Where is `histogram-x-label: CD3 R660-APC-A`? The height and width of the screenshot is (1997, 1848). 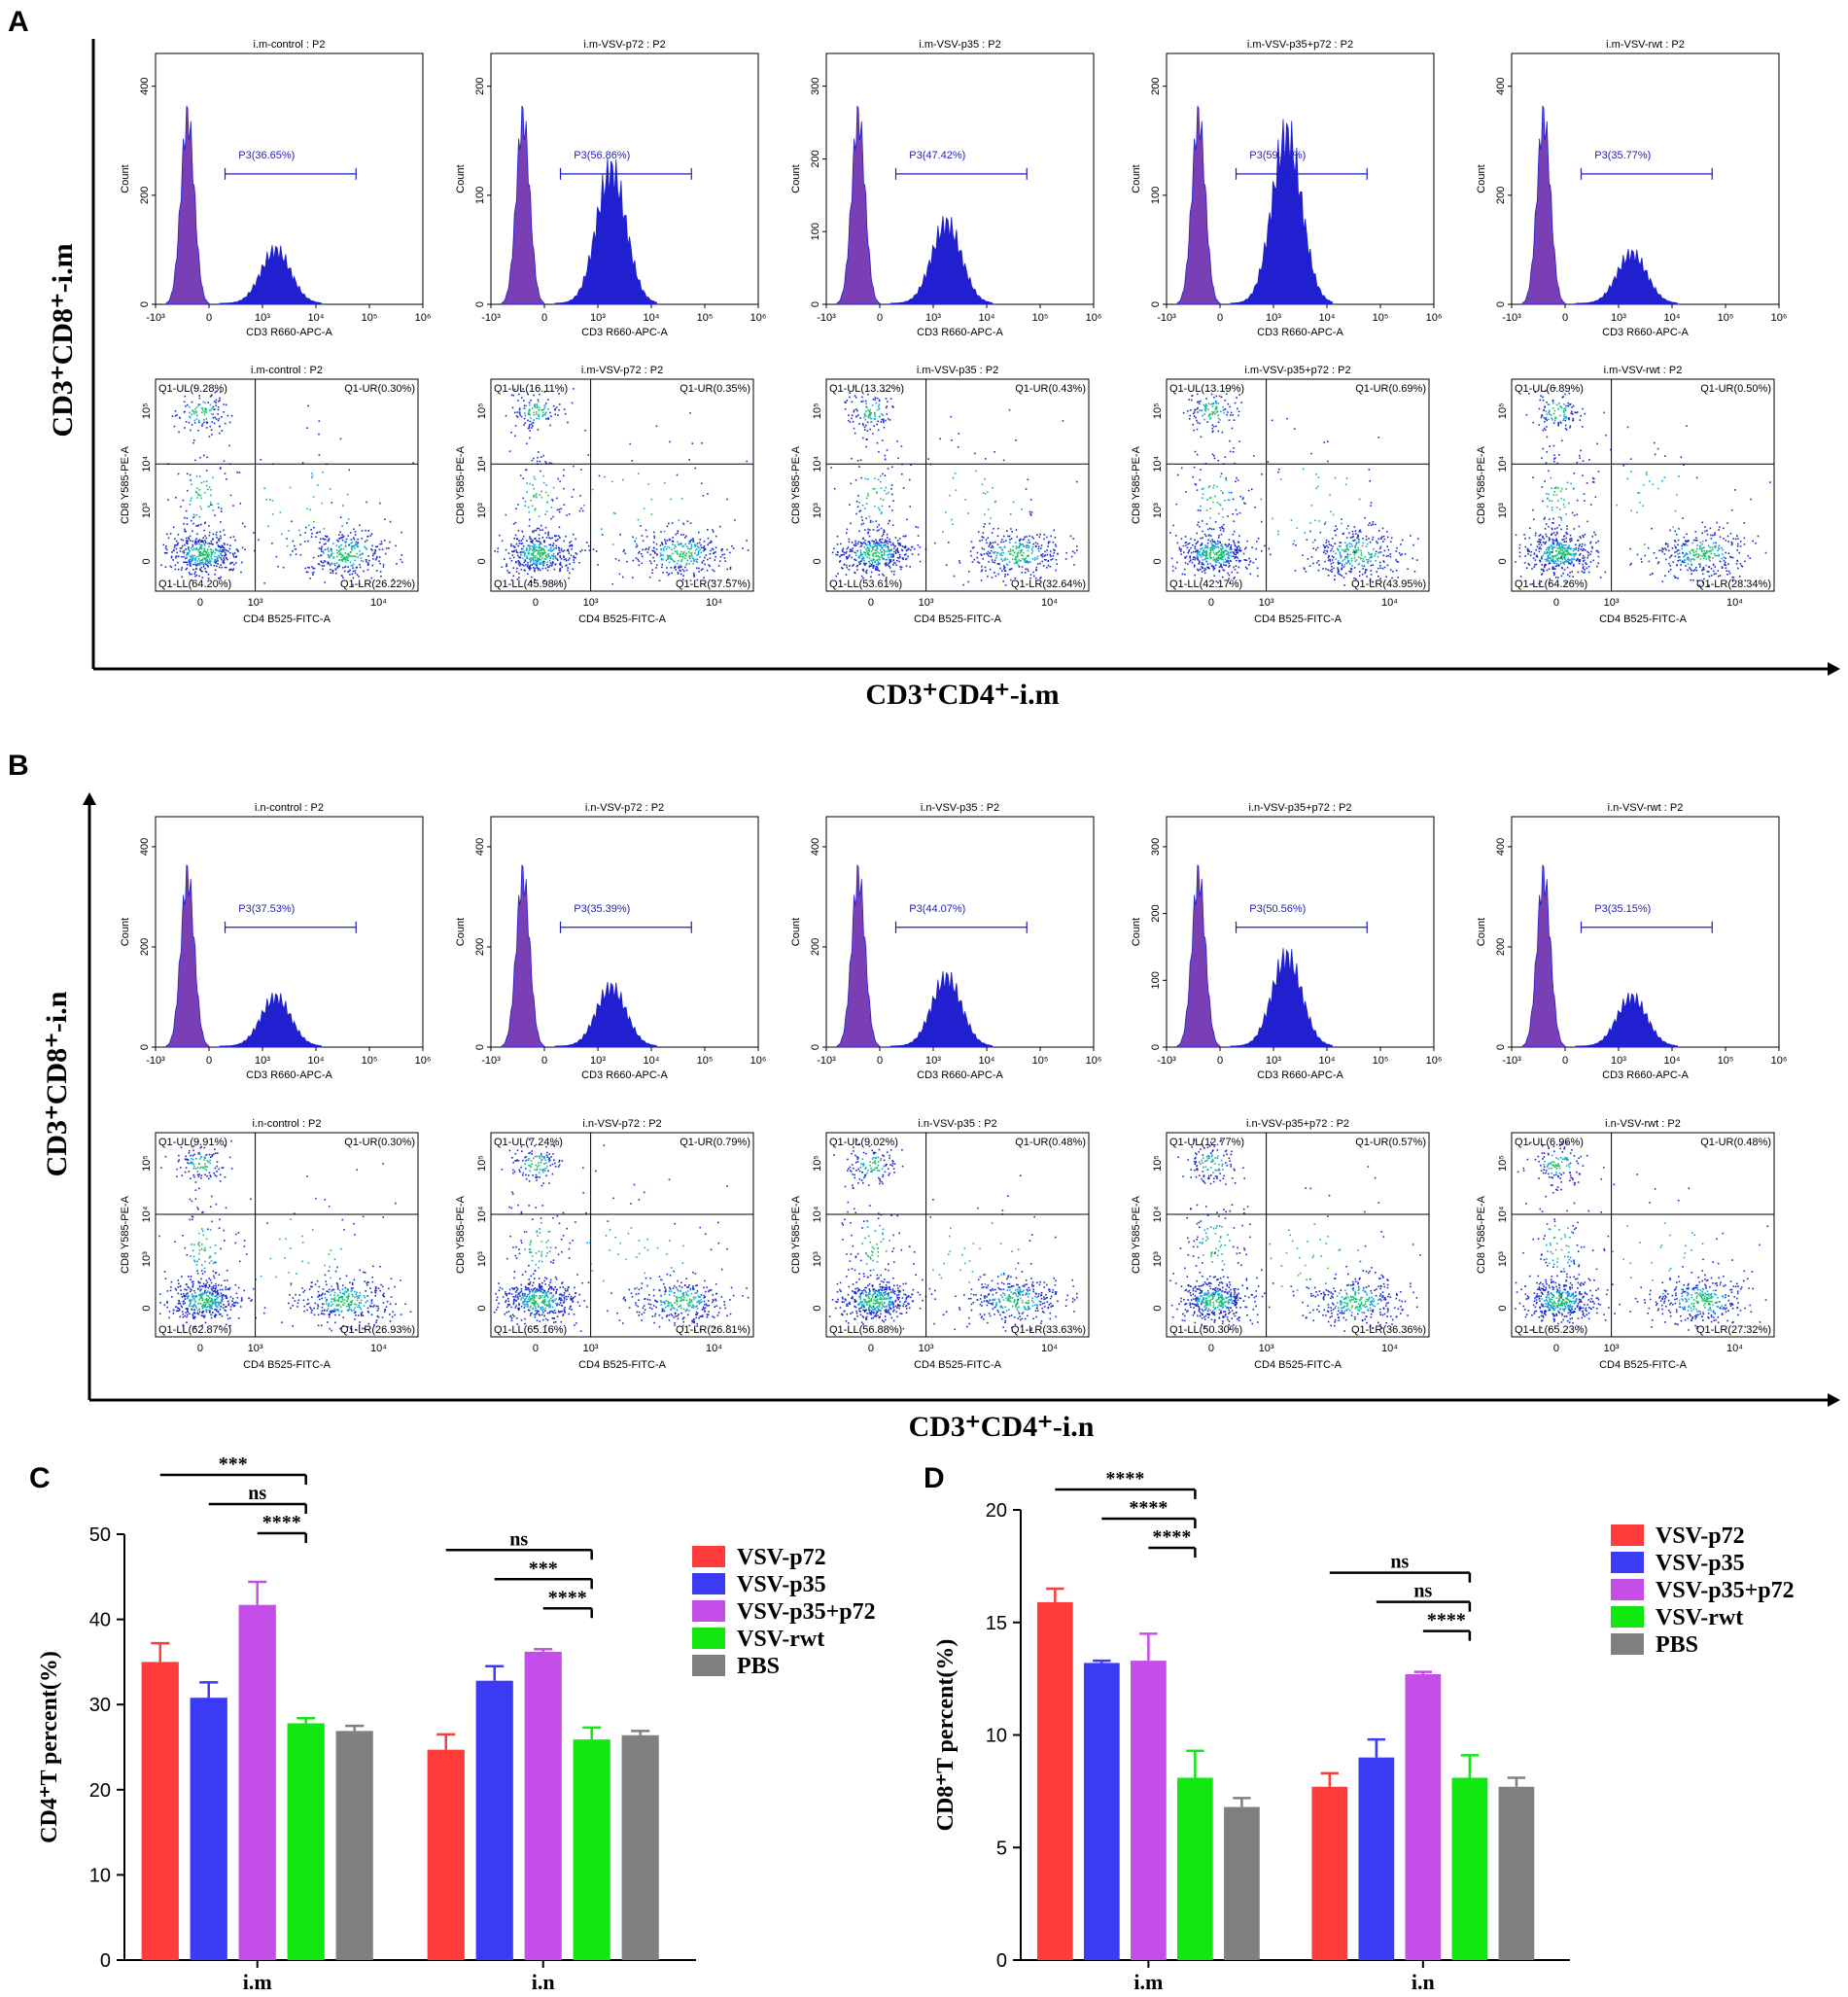 histogram-x-label: CD3 R660-APC-A is located at coordinates (624, 332).